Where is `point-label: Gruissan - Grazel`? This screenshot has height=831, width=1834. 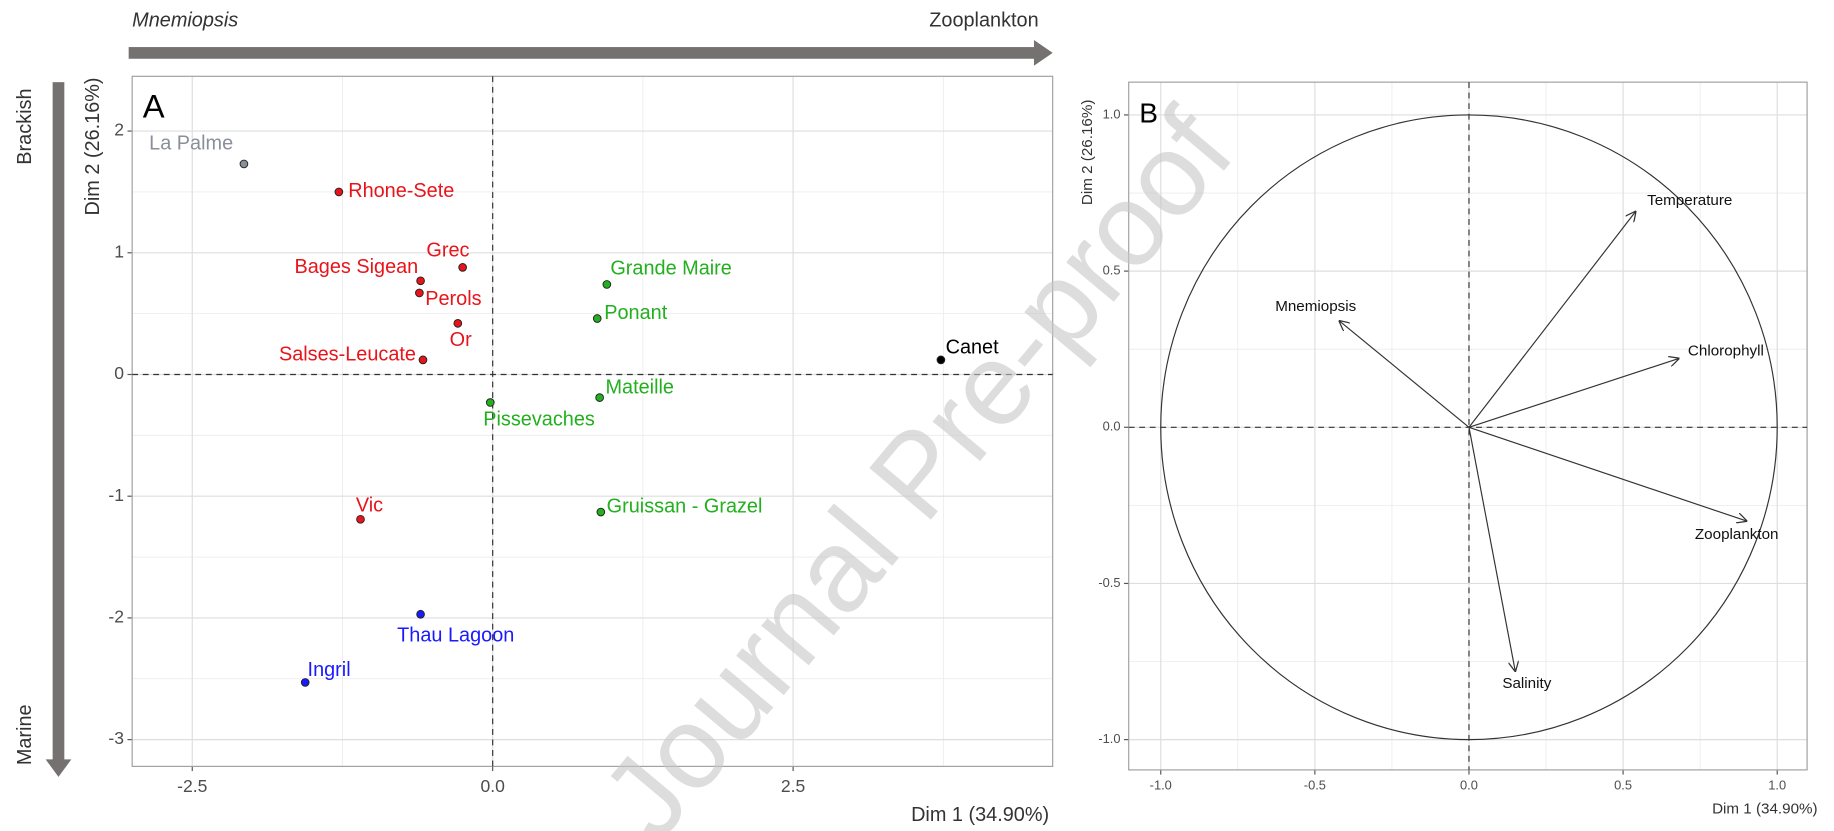 point-label: Gruissan - Grazel is located at coordinates (685, 507).